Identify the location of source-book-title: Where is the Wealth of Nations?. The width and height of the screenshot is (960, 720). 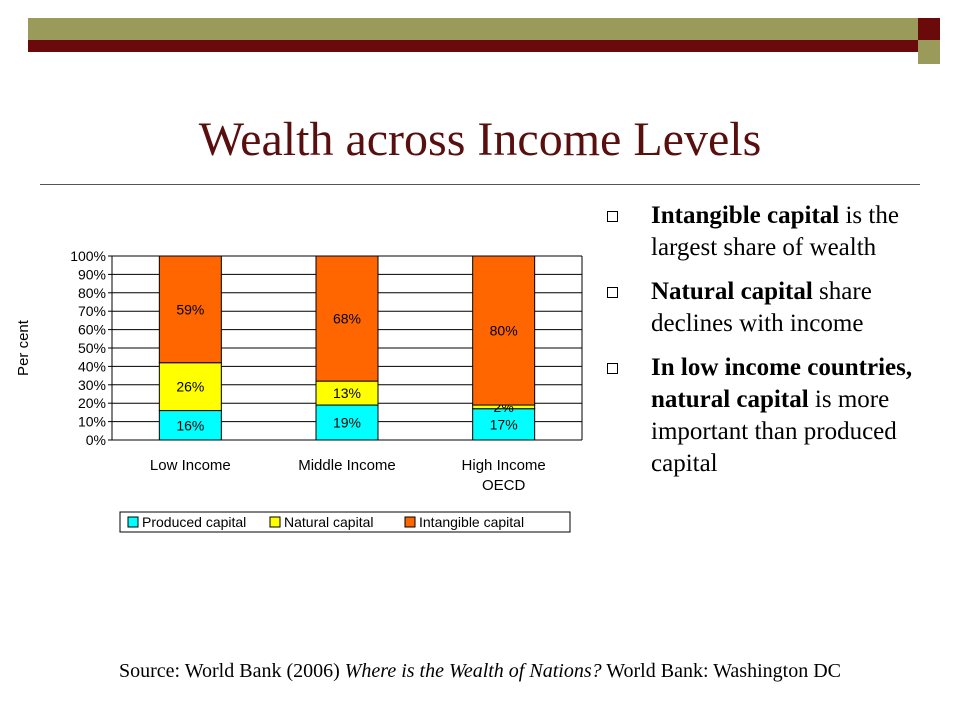
(473, 671).